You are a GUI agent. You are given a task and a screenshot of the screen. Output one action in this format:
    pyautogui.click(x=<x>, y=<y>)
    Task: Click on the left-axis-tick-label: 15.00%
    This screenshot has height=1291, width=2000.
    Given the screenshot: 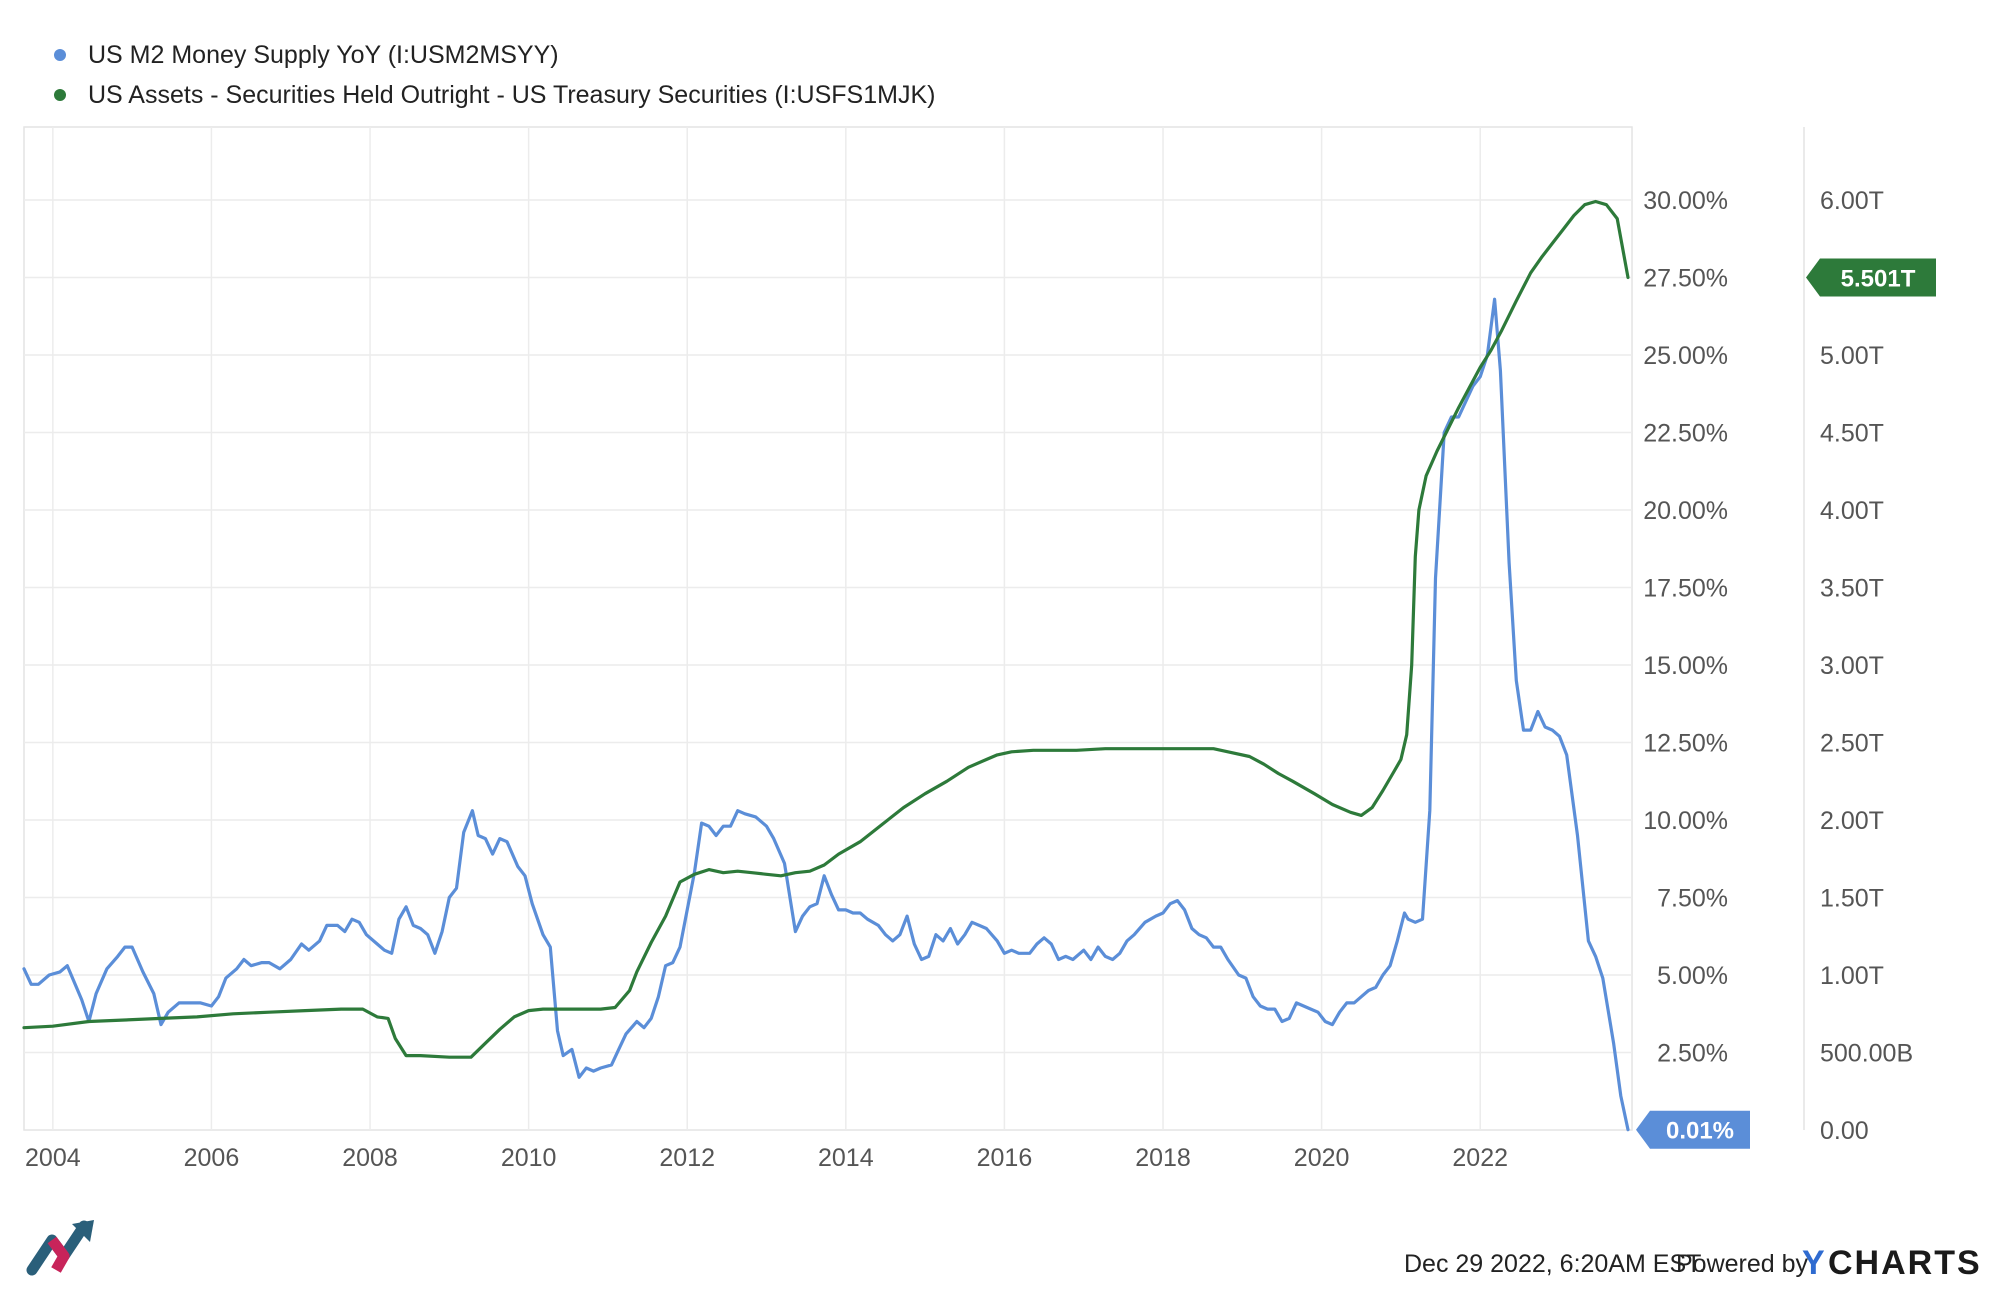 What is the action you would take?
    pyautogui.click(x=1685, y=666)
    